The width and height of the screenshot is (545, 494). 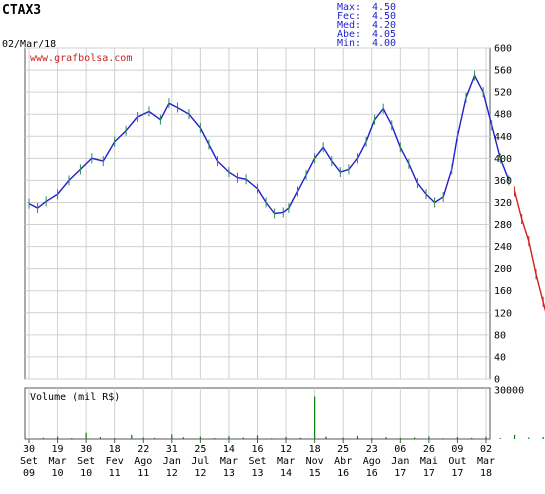 I want to click on price-tick-label: 480, so click(x=503, y=115).